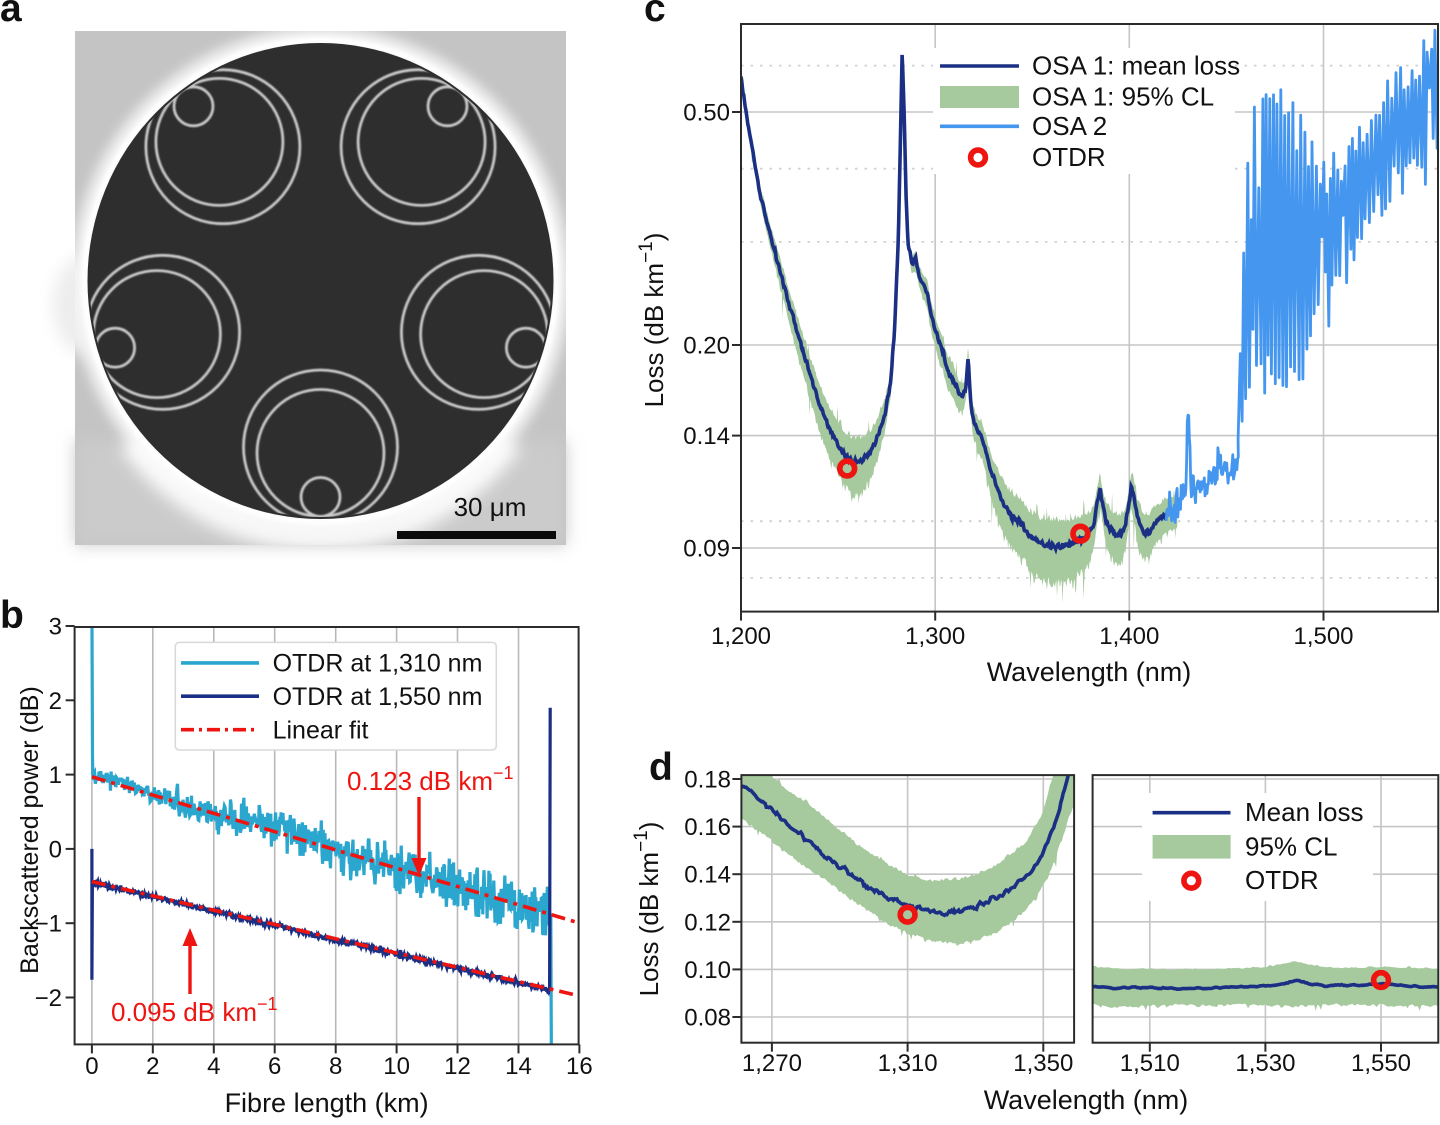  I want to click on svg-text: 1,350, so click(1043, 1063).